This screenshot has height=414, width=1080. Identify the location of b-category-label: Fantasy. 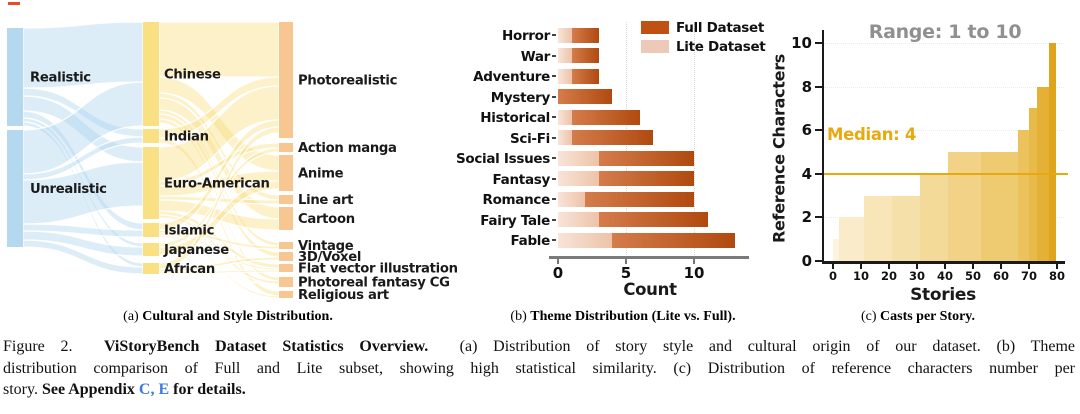
(521, 179).